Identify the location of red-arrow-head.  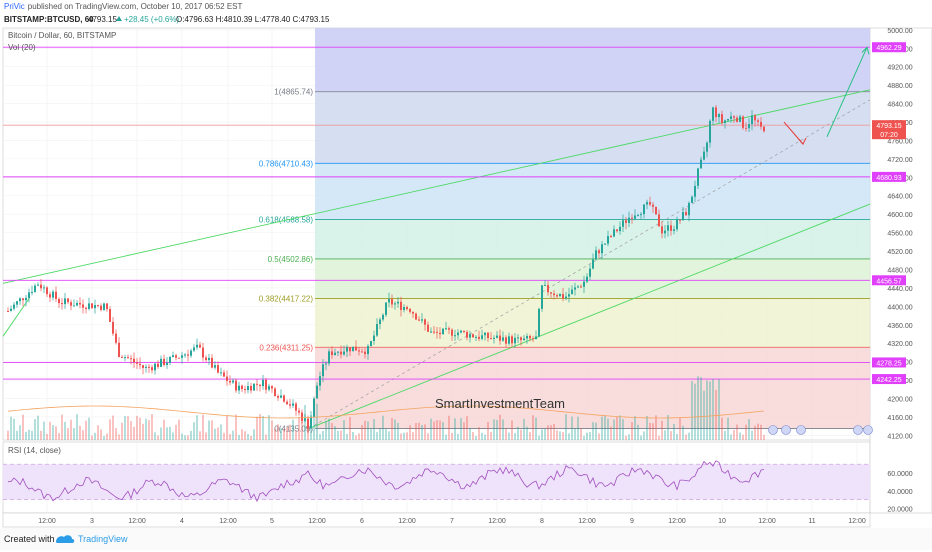
(802, 141).